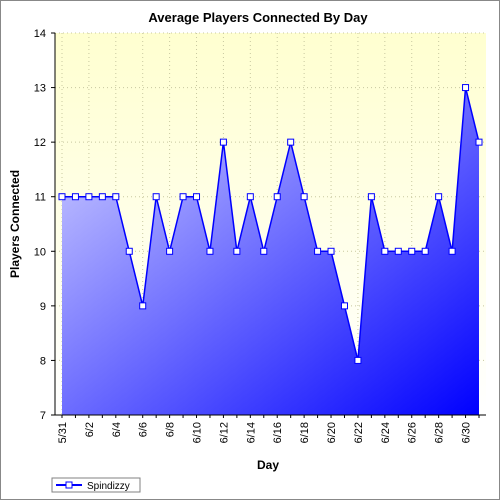  Describe the element at coordinates (278, 432) in the screenshot. I see `x-tick-label: 6/16` at that location.